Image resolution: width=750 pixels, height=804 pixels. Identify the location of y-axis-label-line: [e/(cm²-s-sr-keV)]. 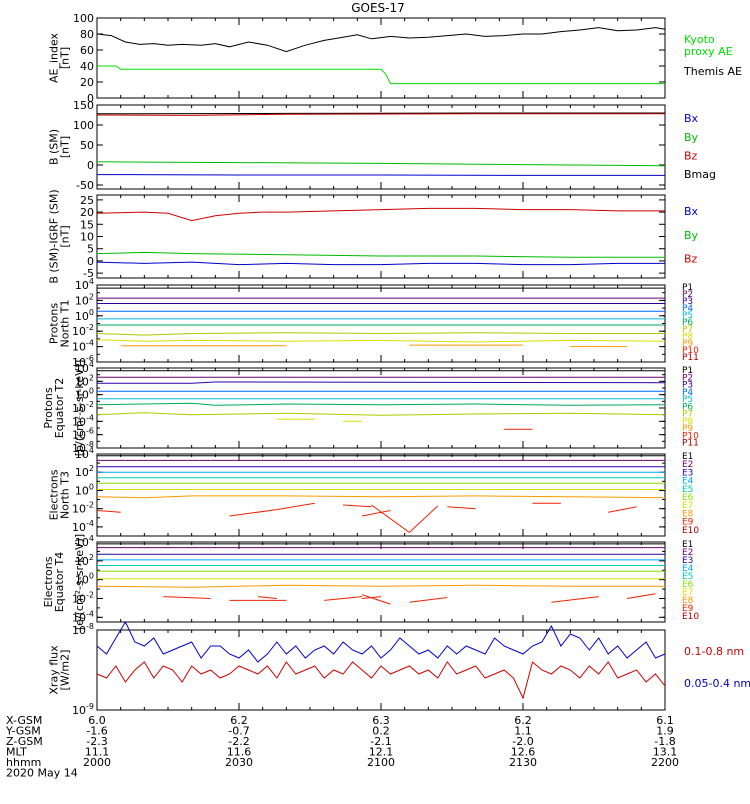
(79, 582).